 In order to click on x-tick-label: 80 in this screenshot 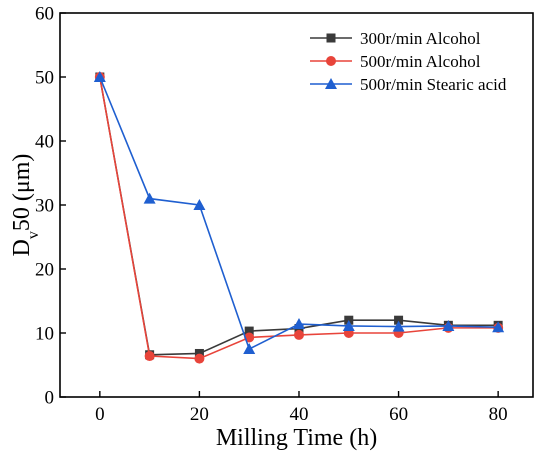, I will do `click(498, 414)`.